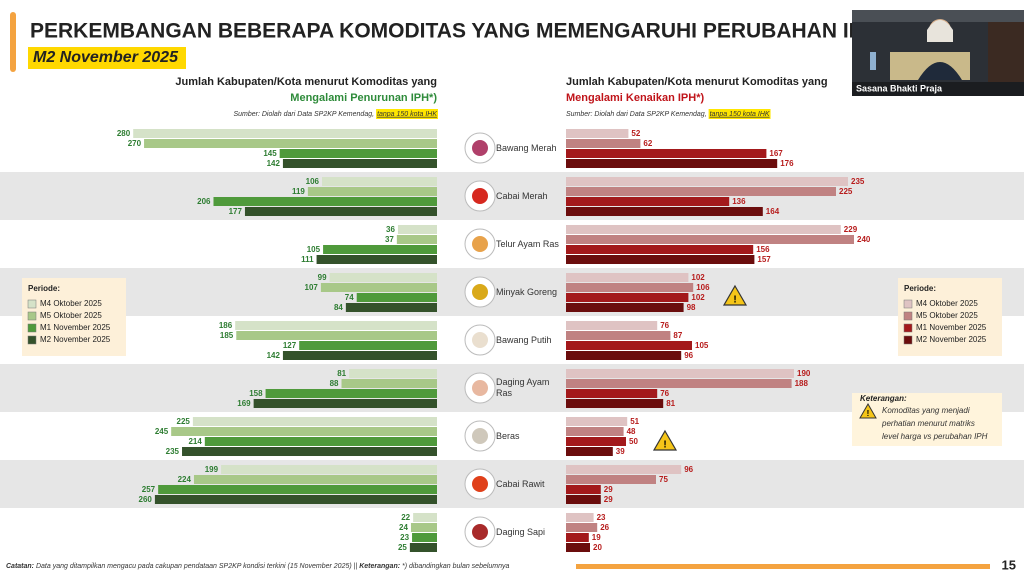  What do you see at coordinates (883, 398) in the screenshot?
I see `note-title: Keterangan:` at bounding box center [883, 398].